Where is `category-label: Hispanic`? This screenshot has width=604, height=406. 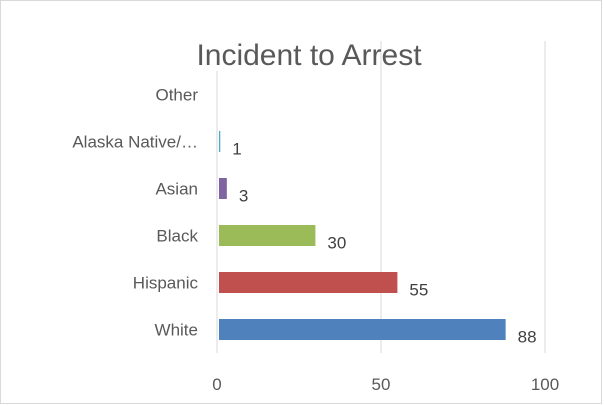 category-label: Hispanic is located at coordinates (166, 283).